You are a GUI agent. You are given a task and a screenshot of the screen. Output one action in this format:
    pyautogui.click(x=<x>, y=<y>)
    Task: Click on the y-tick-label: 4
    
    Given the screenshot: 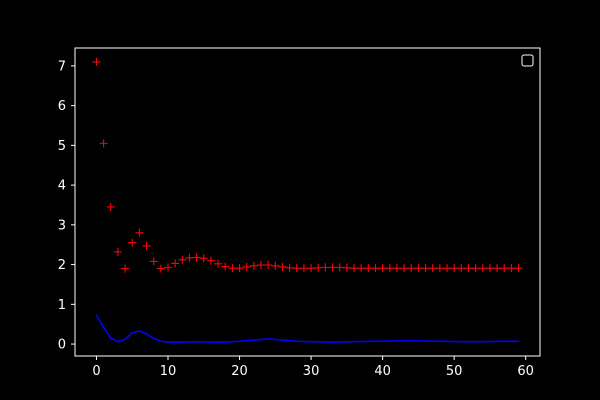 What is the action you would take?
    pyautogui.click(x=62, y=186)
    